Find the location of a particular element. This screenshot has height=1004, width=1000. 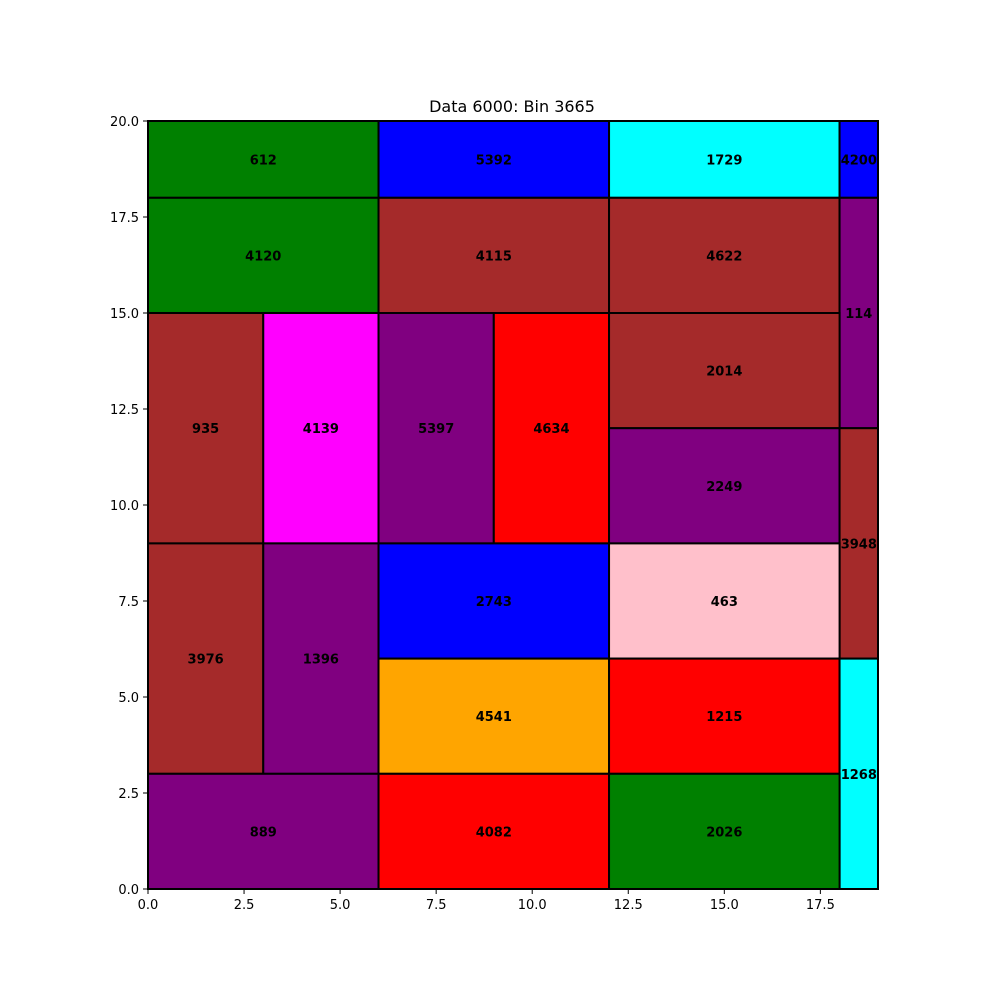

rect-2026 is located at coordinates (724, 831).